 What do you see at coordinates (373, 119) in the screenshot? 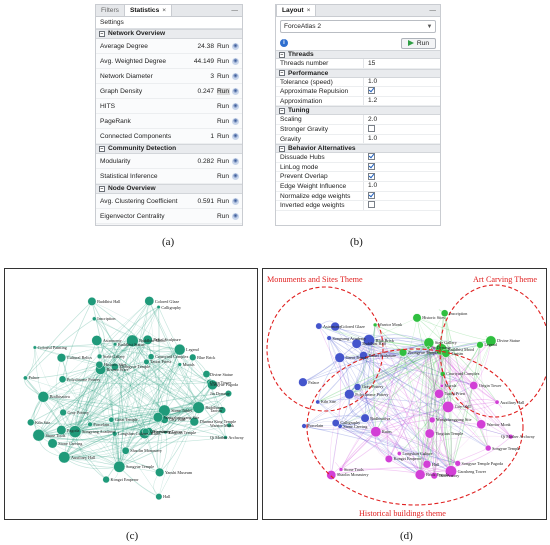
I see `value-field-scaling: 2.0` at bounding box center [373, 119].